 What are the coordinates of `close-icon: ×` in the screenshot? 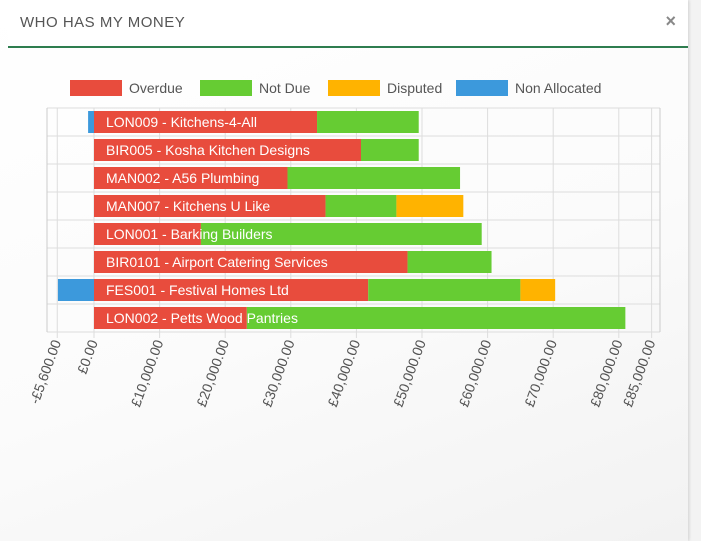 It's located at (670, 21).